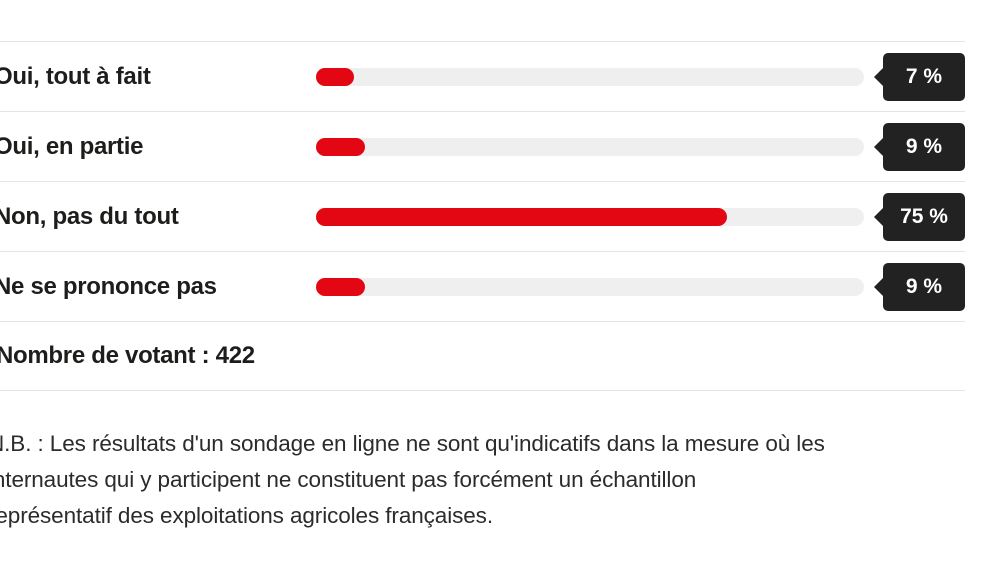  Describe the element at coordinates (127, 355) in the screenshot. I see `voter-count: Nombre de votant : 422` at that location.